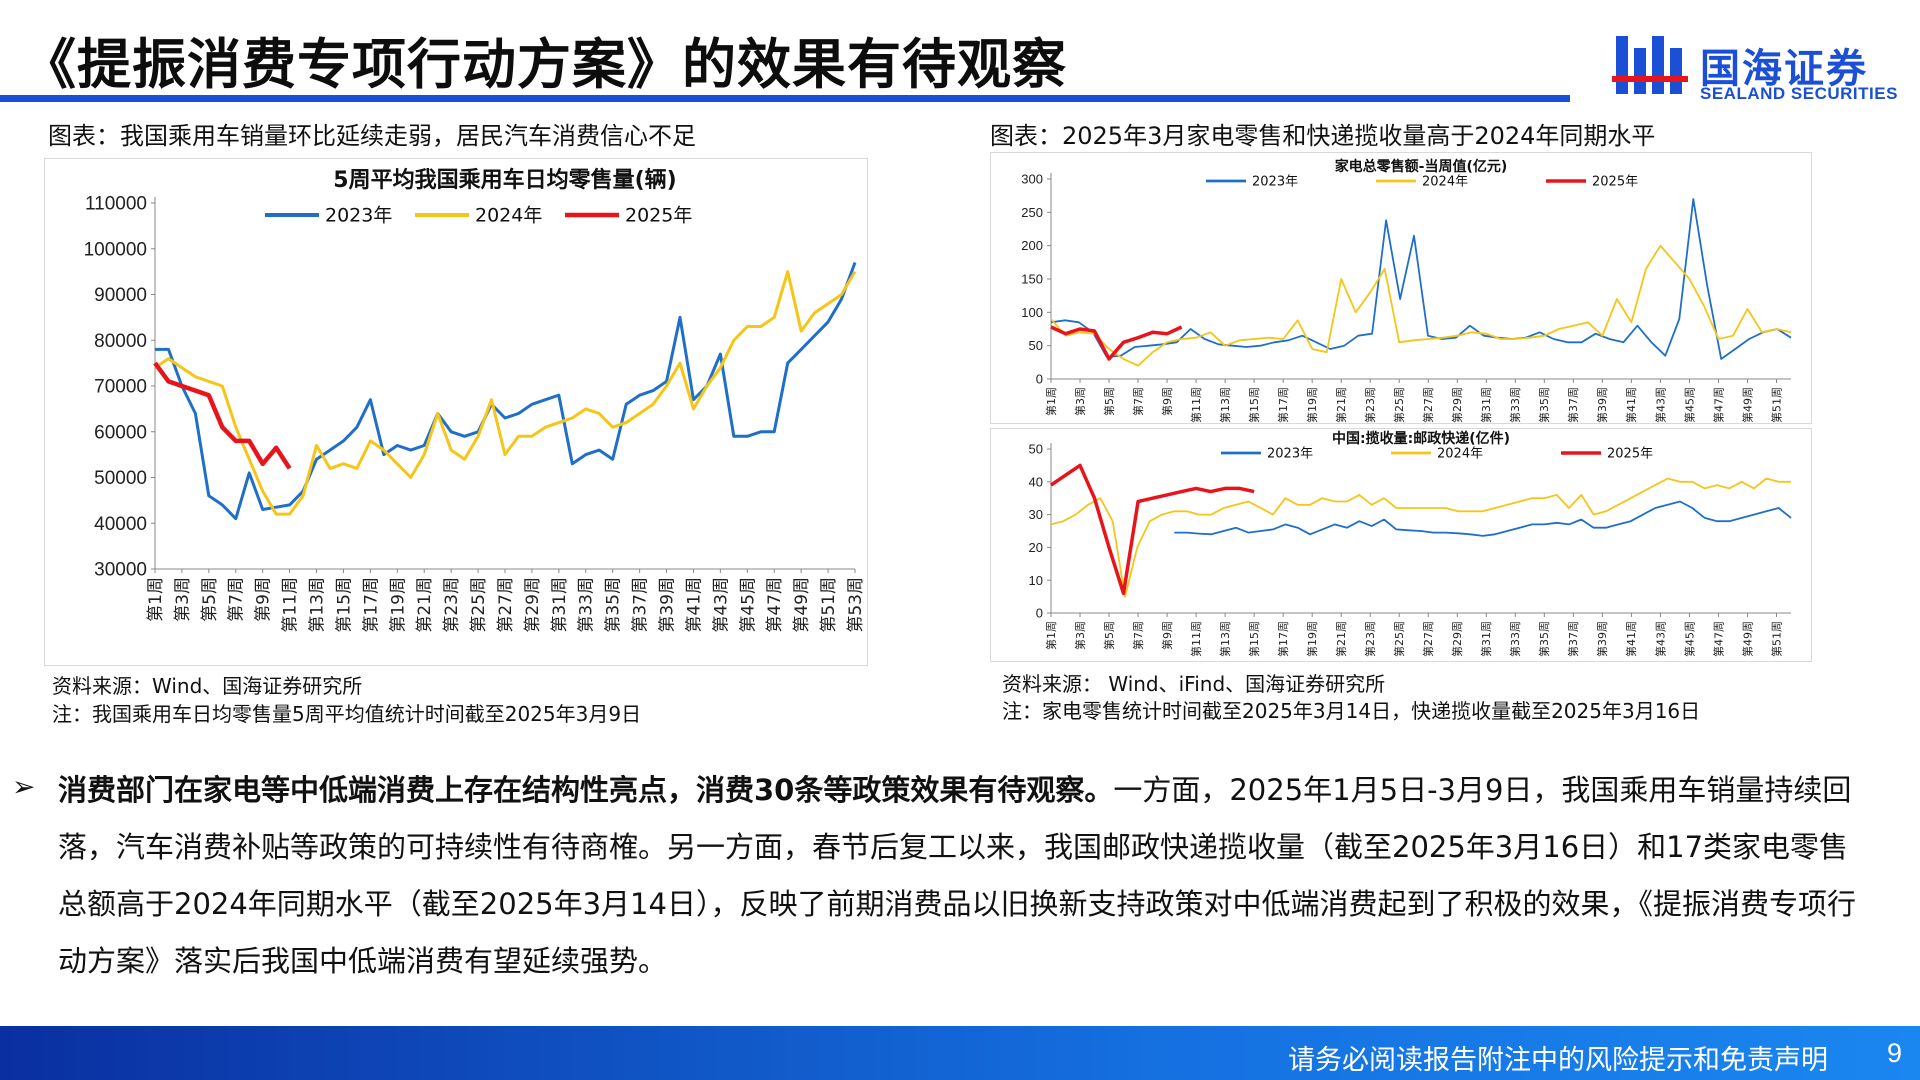 The height and width of the screenshot is (1080, 1920). Describe the element at coordinates (785, 98) in the screenshot. I see `title-underline` at that location.